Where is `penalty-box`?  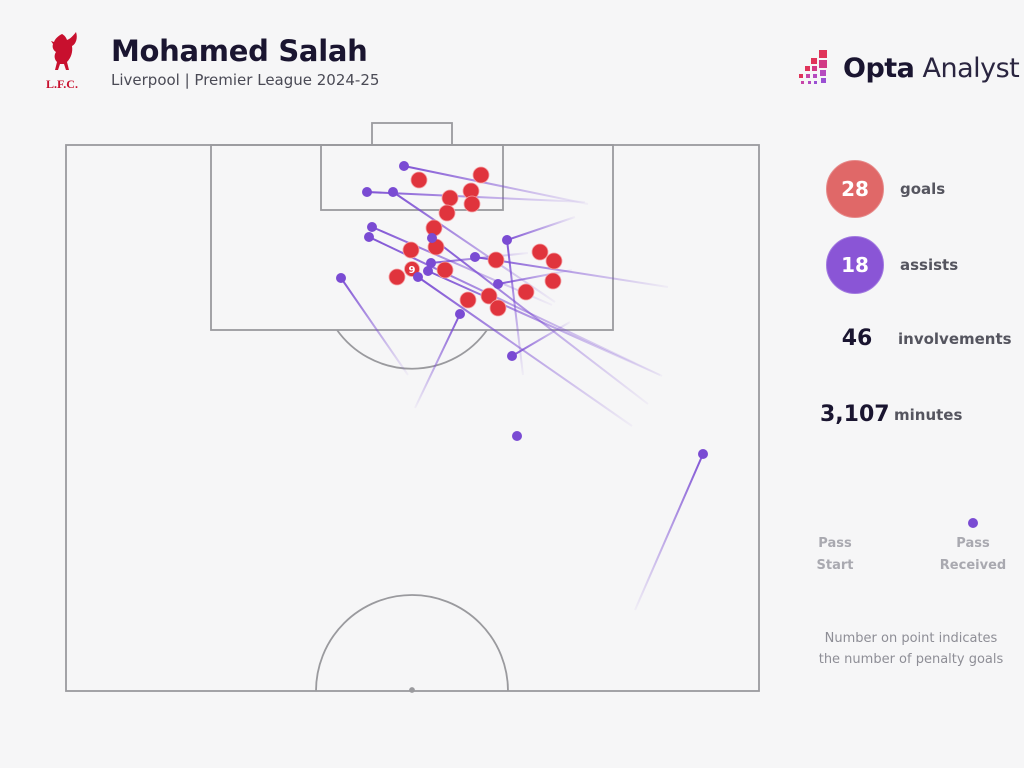
penalty-box is located at coordinates (412, 237).